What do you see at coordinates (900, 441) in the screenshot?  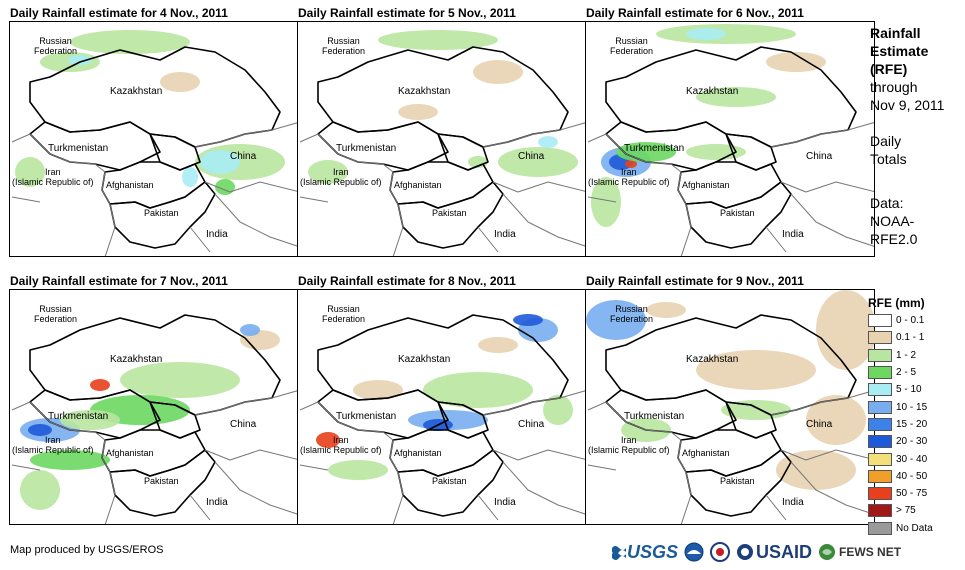 I see `legend-item: 20 - 30` at bounding box center [900, 441].